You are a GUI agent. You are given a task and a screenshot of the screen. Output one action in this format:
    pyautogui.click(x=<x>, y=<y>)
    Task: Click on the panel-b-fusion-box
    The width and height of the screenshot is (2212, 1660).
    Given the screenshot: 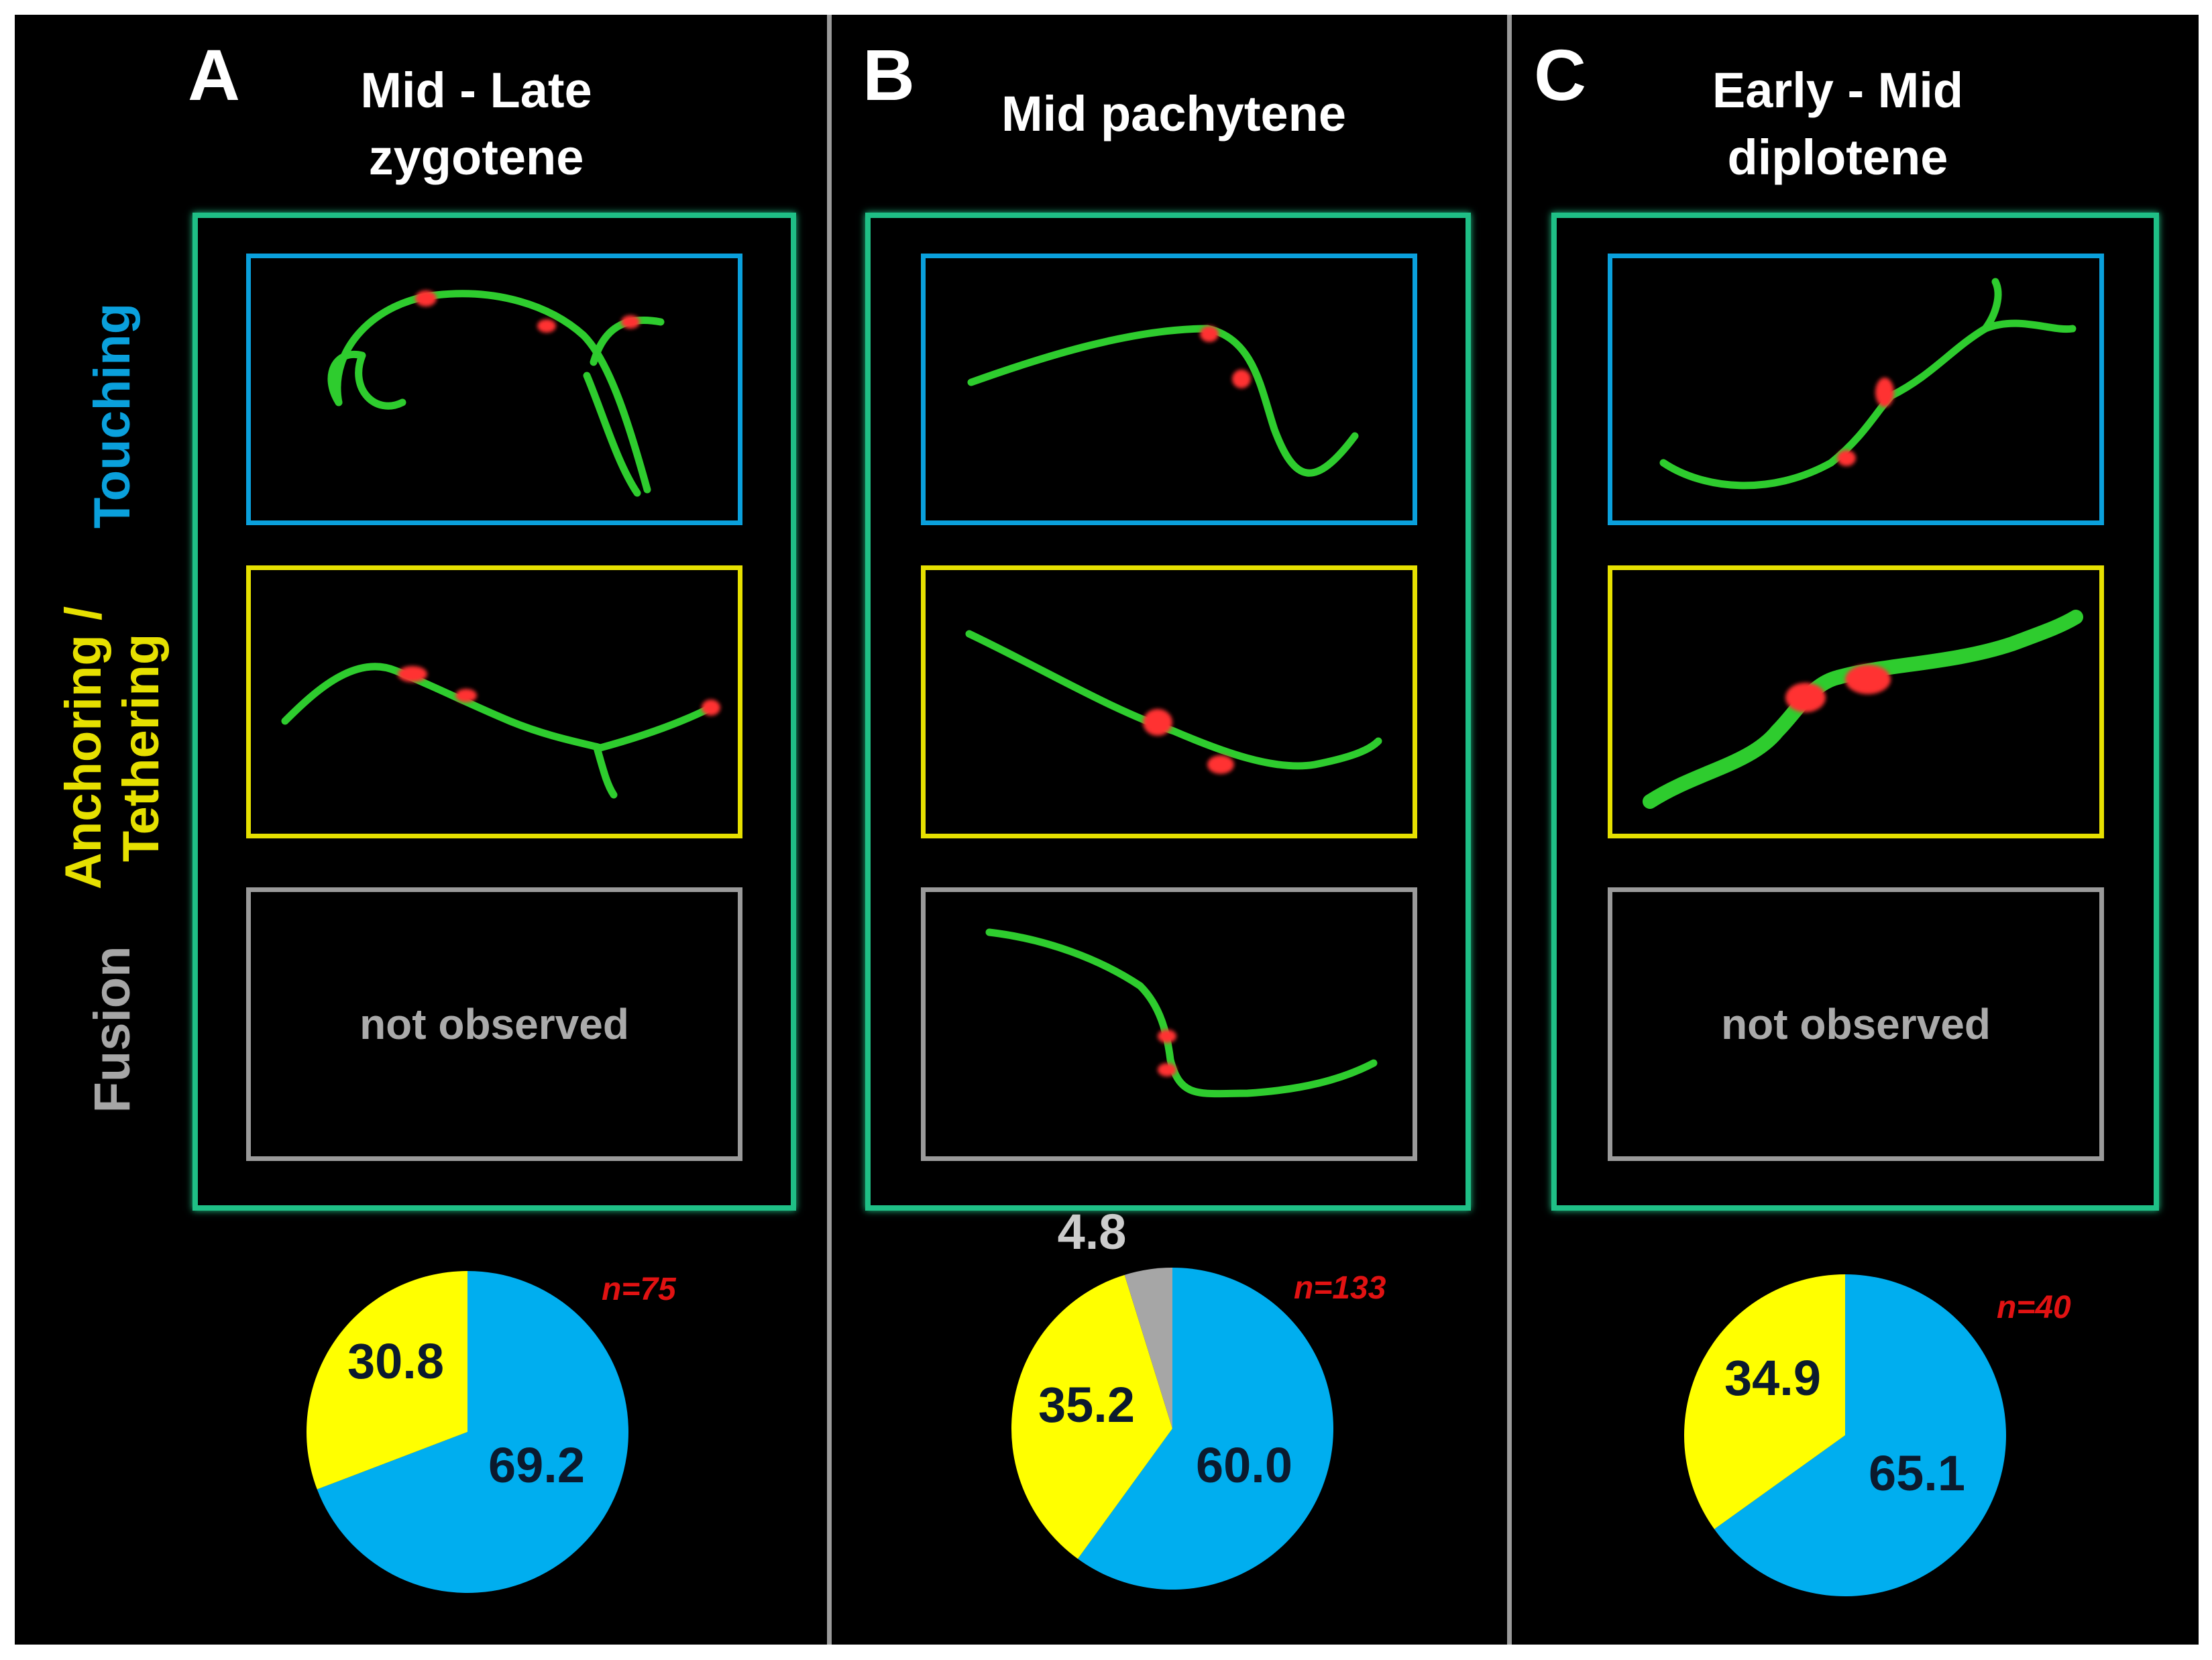 What is the action you would take?
    pyautogui.click(x=1169, y=1024)
    